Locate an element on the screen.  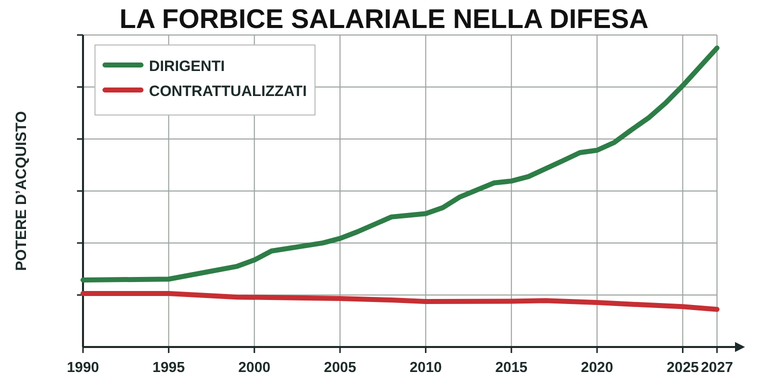
y-axis-title: POTERE D’ACQUISTO is located at coordinates (21, 190).